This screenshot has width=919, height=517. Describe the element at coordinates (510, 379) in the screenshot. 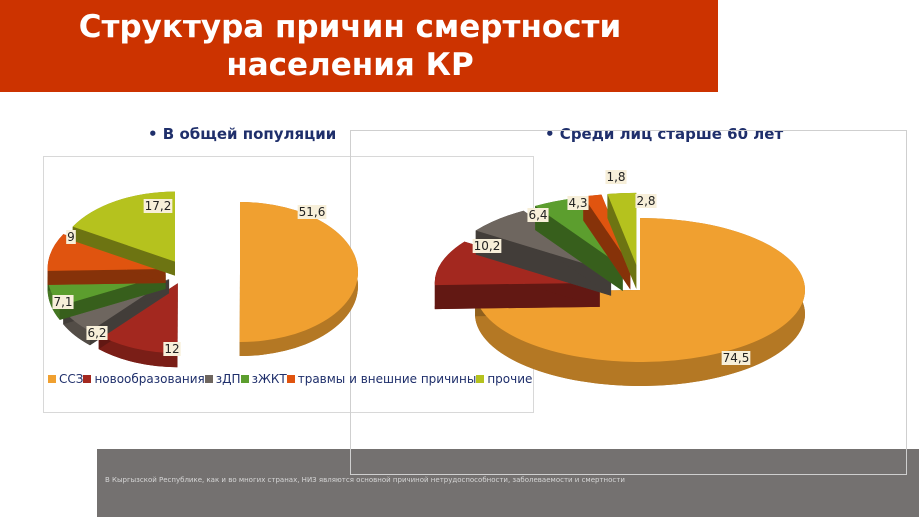

I see `legend-label: прочие` at that location.